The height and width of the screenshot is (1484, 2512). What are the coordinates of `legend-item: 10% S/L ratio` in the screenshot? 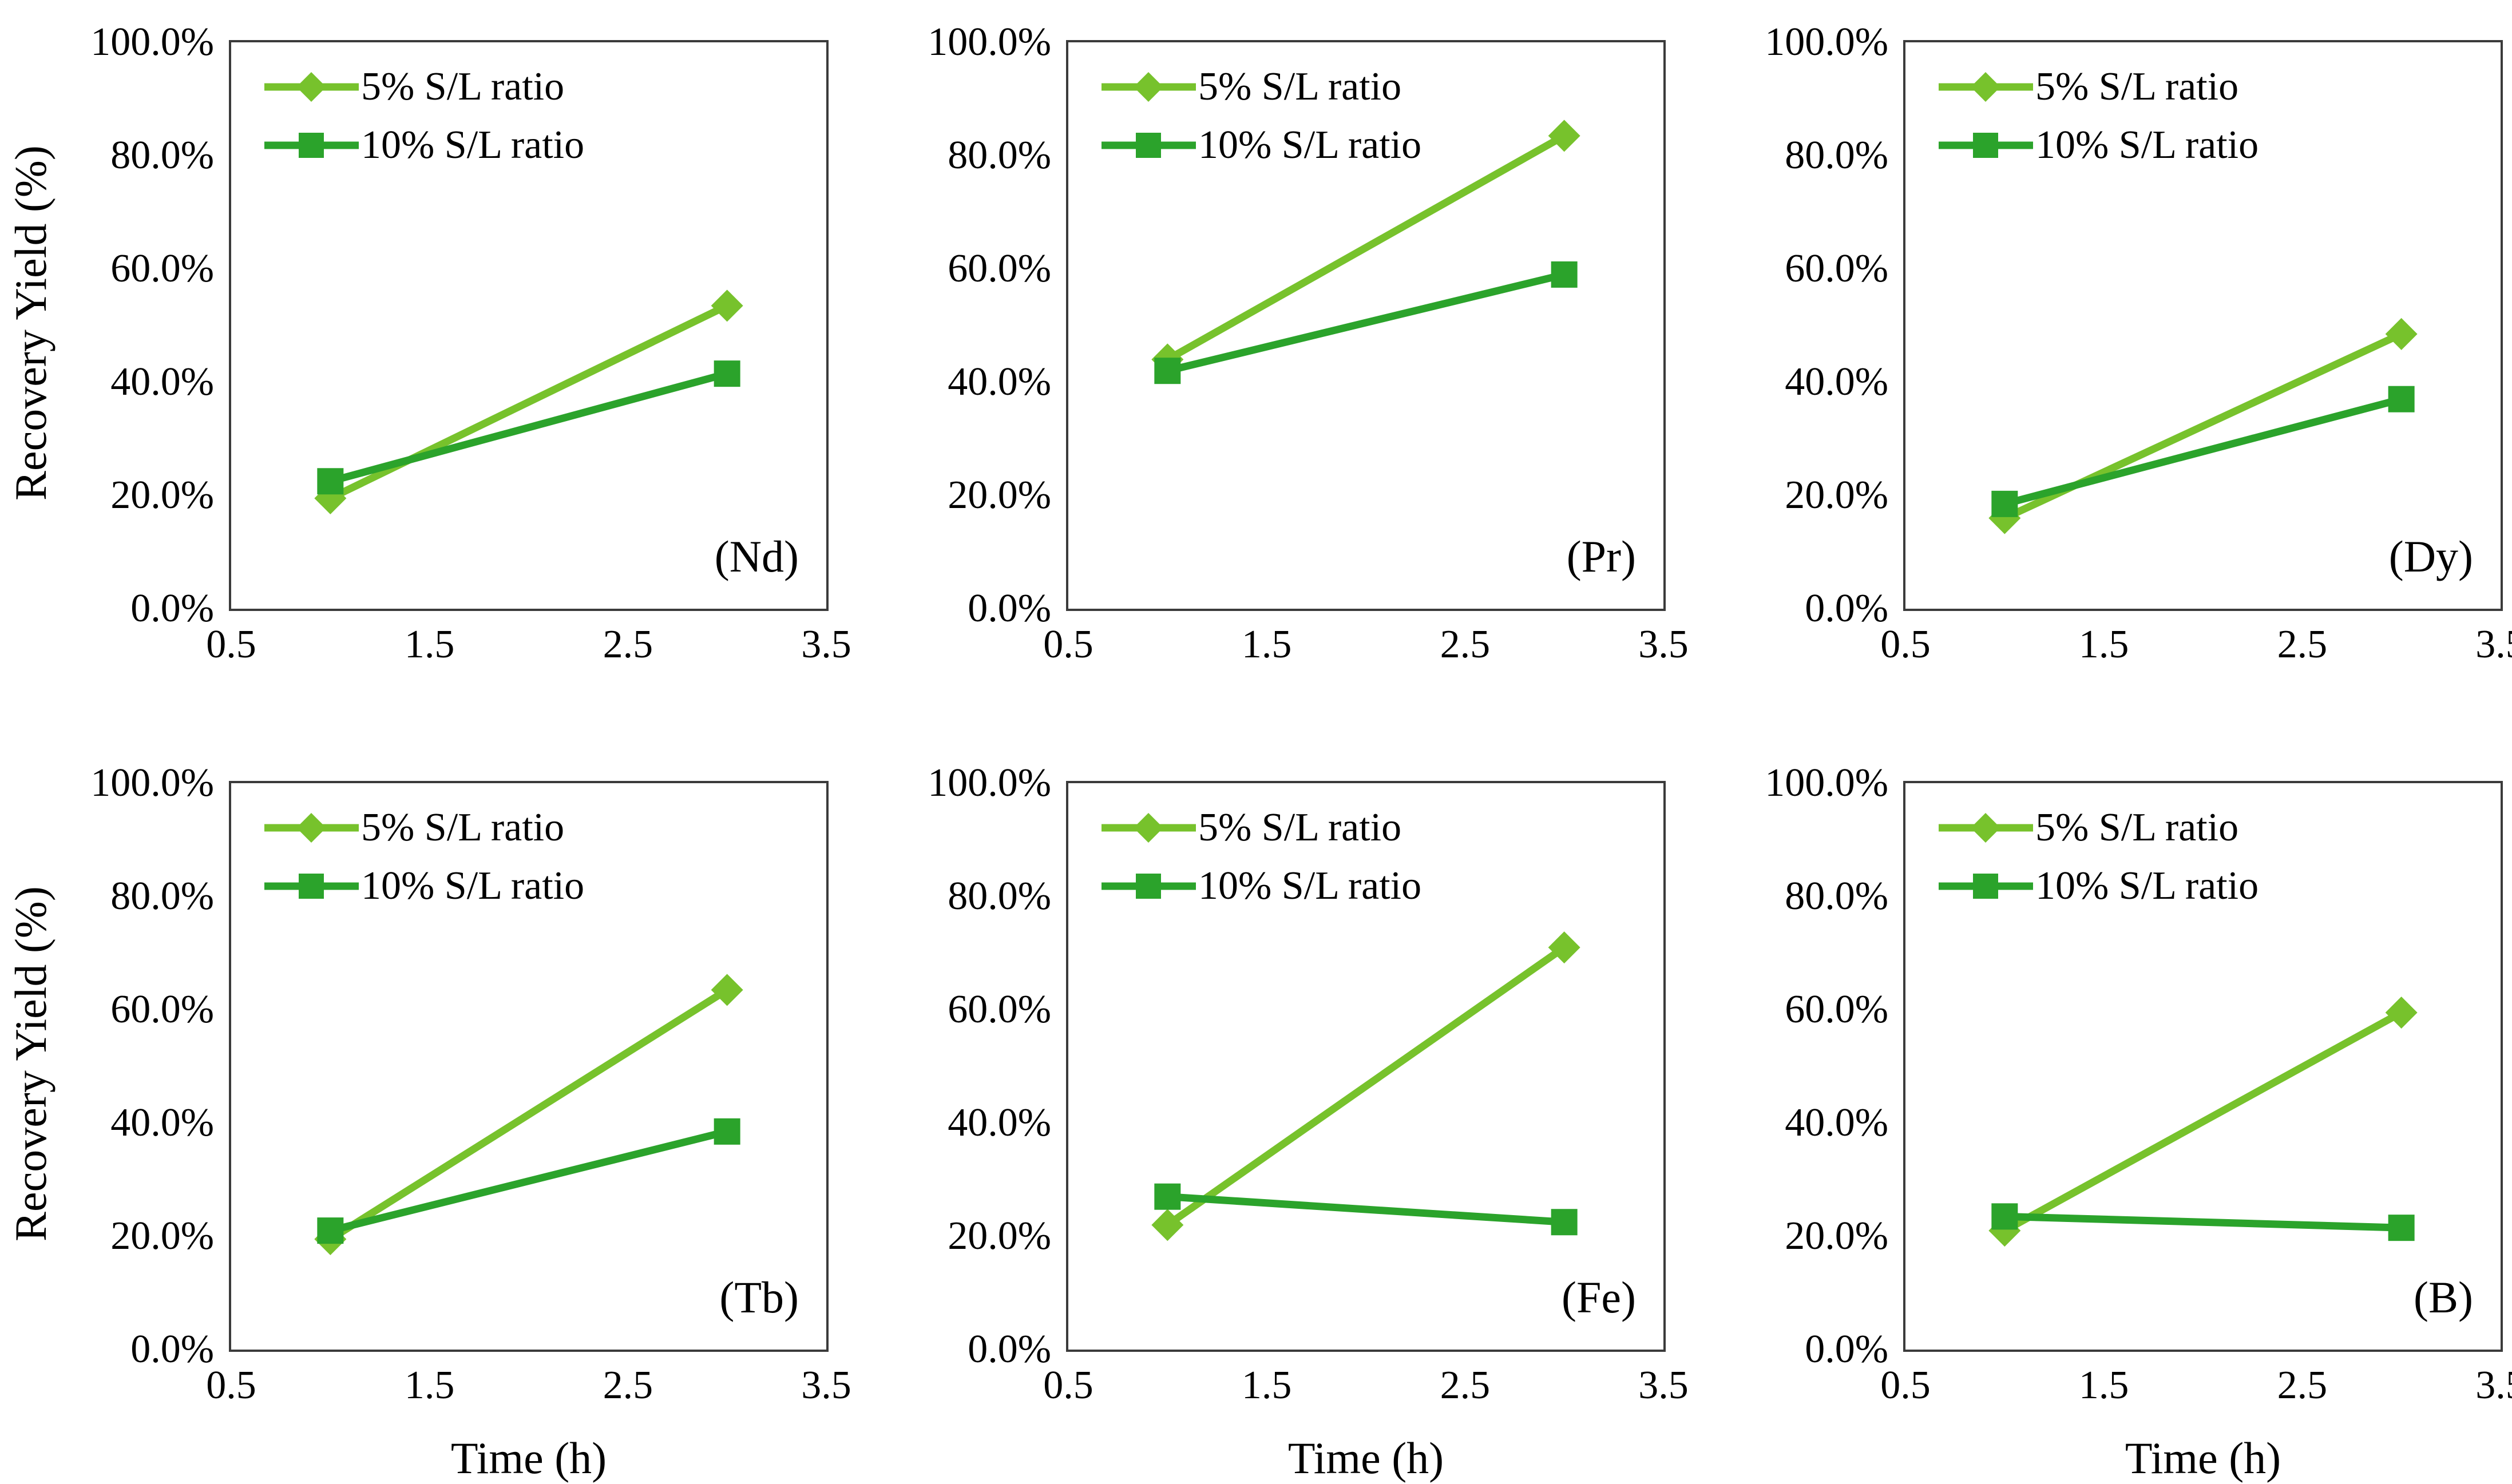 It's located at (424, 886).